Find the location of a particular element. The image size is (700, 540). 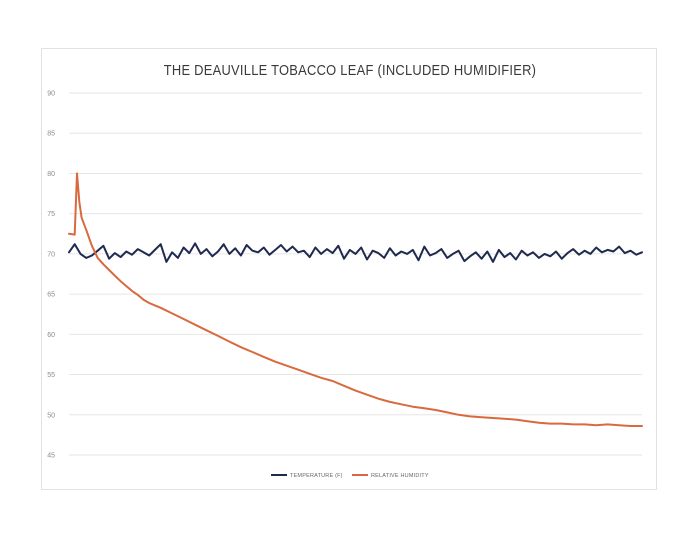

y-tick-label: 60 is located at coordinates (51, 335).